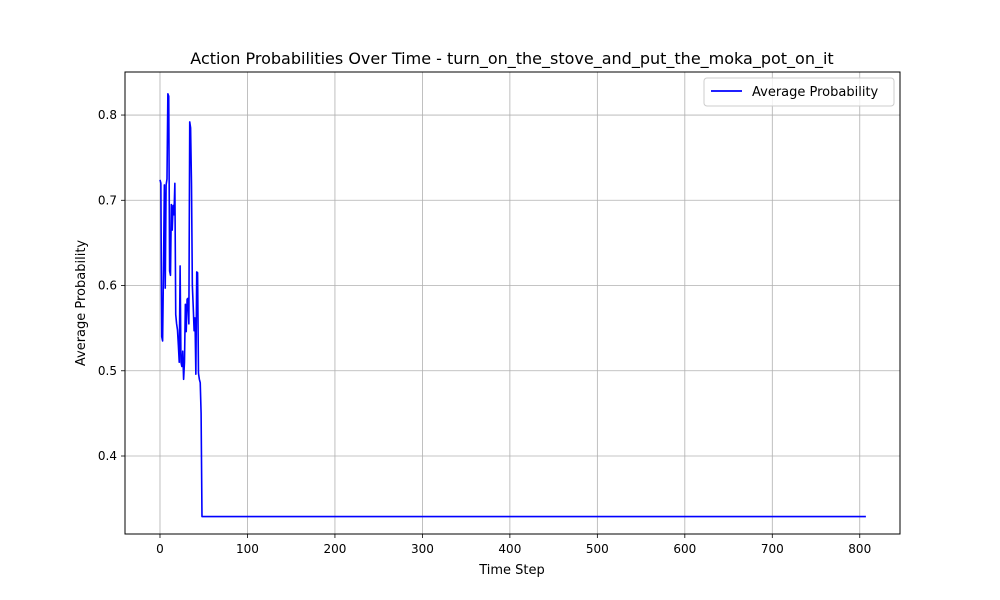 This screenshot has width=1000, height=600. I want to click on x-tick-label: 300, so click(422, 549).